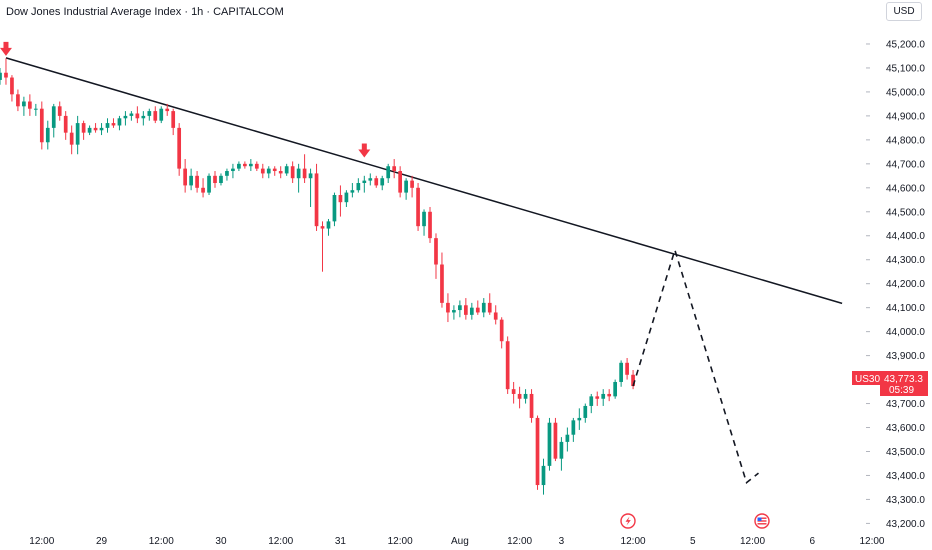  Describe the element at coordinates (905, 116) in the screenshot. I see `price-tick-label: 44,900.0` at that location.